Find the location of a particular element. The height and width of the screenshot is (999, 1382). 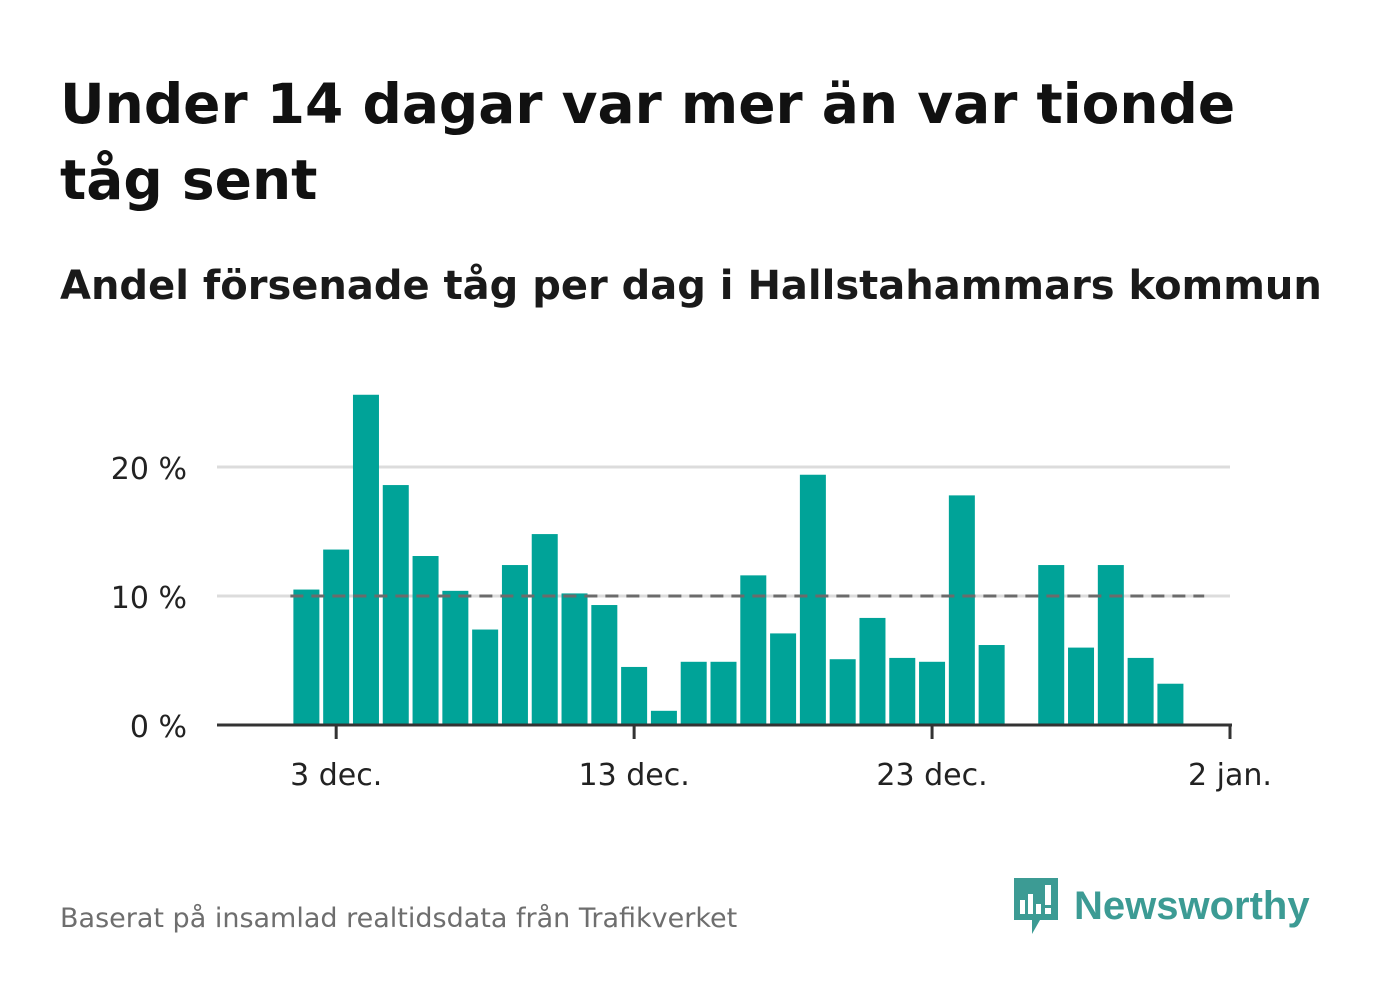

newsworthy-logo-icon is located at coordinates (1036, 906).